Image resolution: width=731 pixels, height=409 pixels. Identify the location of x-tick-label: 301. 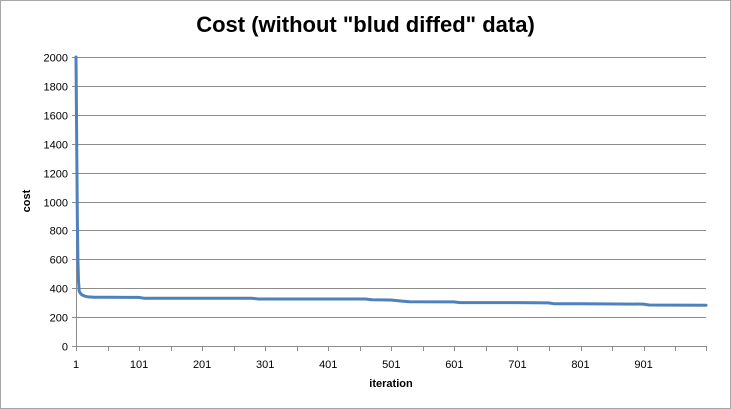
(265, 365).